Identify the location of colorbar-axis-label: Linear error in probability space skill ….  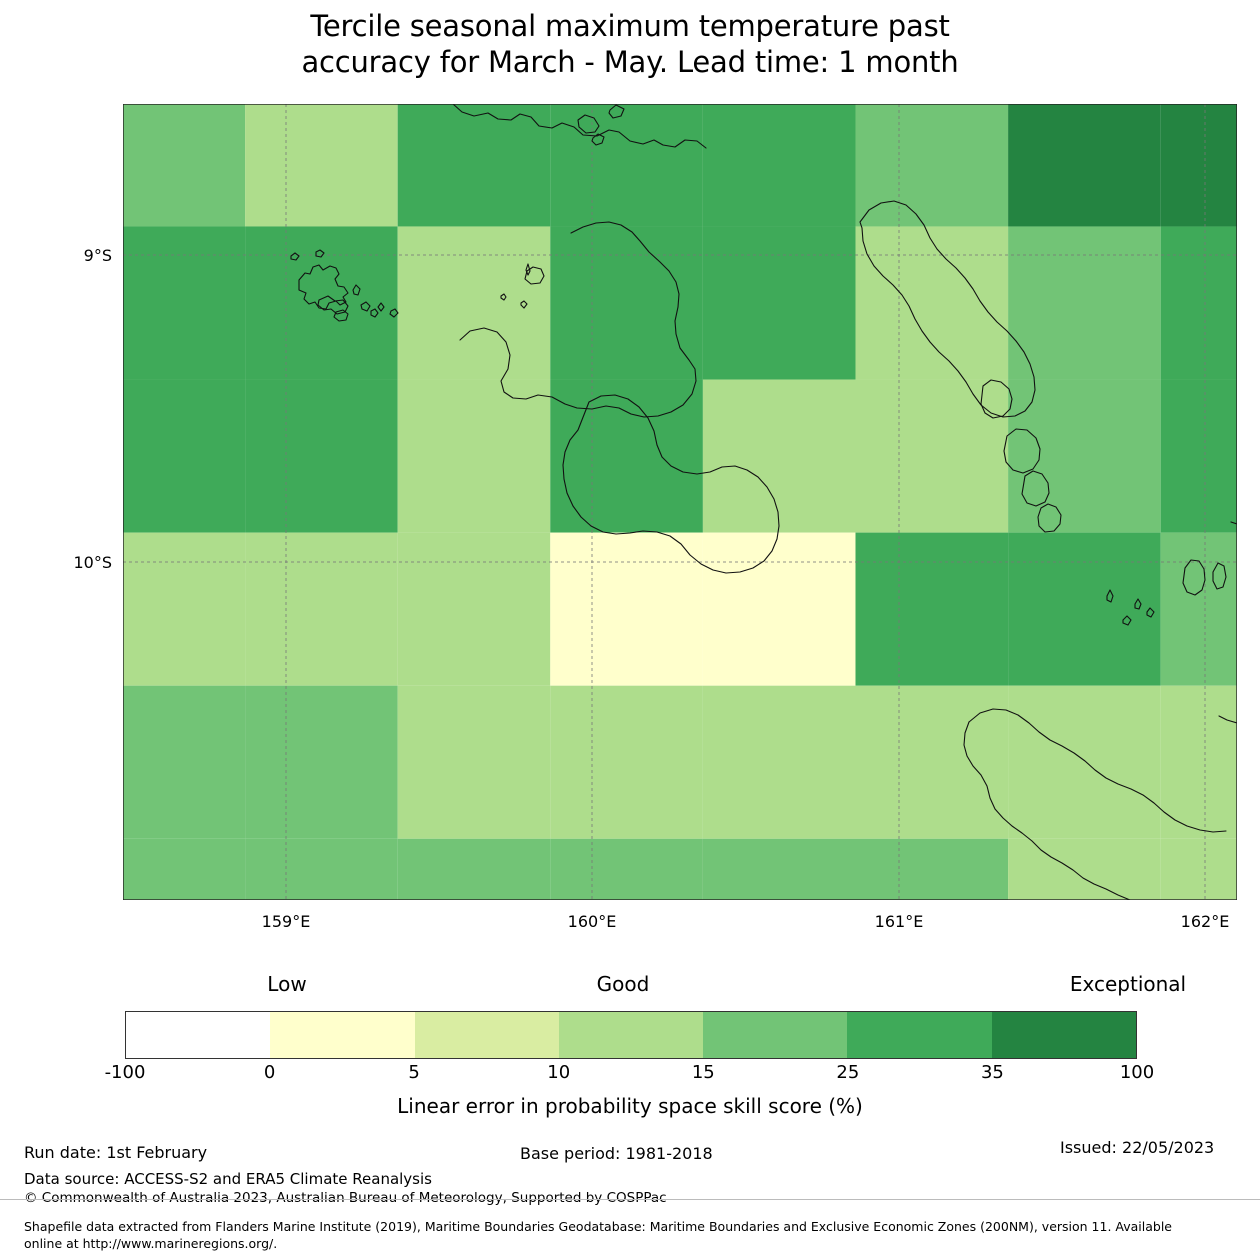
(630, 1106).